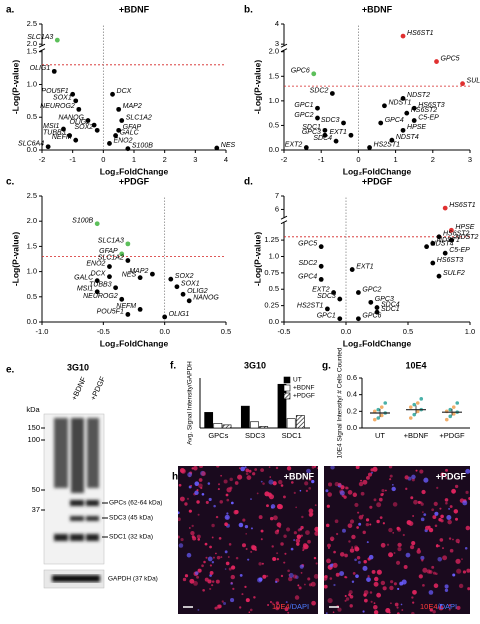 The width and height of the screenshot is (480, 624). I want to click on point-label: HS6ST1, so click(462, 205).